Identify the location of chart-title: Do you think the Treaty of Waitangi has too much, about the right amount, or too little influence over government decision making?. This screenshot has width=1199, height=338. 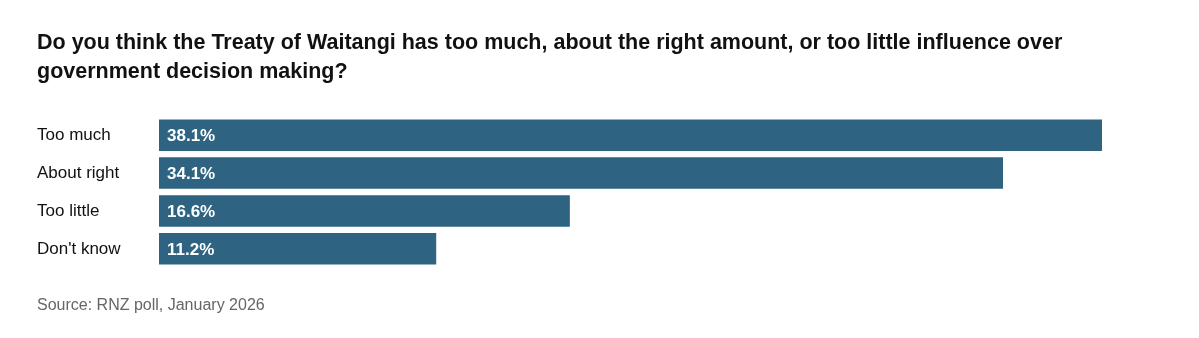
(550, 57).